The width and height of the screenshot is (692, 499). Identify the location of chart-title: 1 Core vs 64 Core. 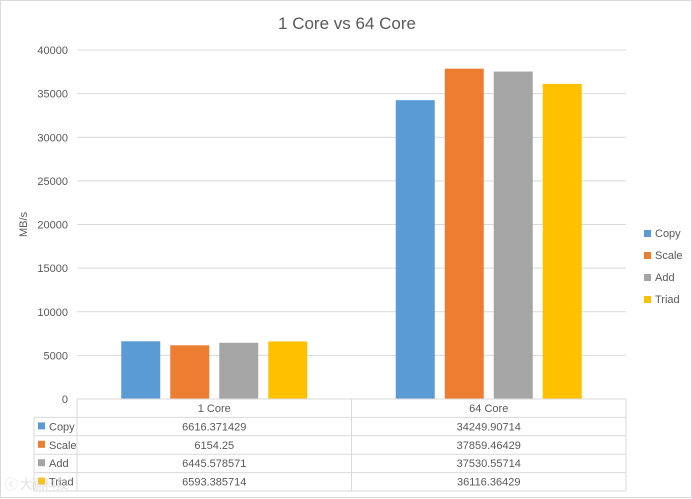
(347, 23).